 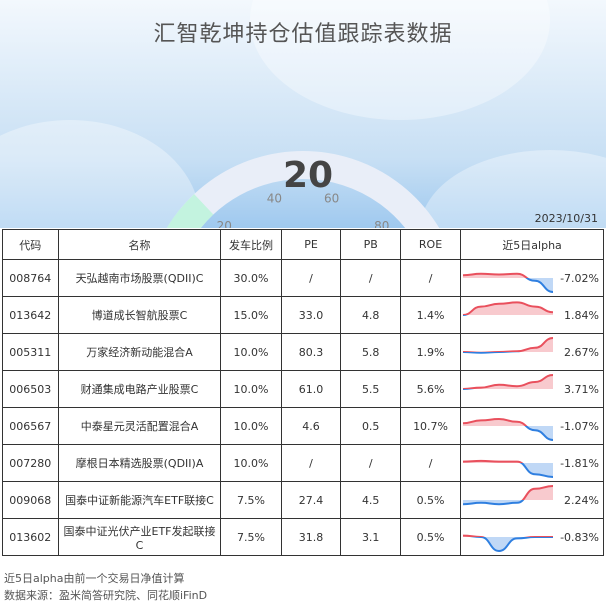 What do you see at coordinates (303, 463) in the screenshot?
I see `table-row: 007280 摩根日本精选股票(QDII)A 10.0% / / / -1.81%` at bounding box center [303, 463].